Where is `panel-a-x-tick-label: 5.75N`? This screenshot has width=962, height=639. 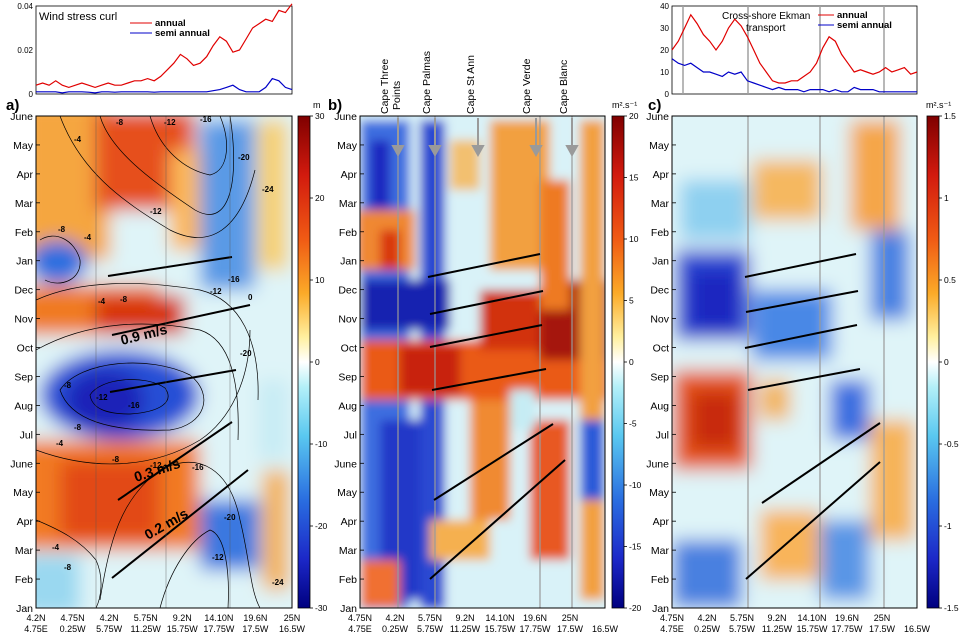
panel-a-x-tick-label: 5.75N is located at coordinates (146, 618).